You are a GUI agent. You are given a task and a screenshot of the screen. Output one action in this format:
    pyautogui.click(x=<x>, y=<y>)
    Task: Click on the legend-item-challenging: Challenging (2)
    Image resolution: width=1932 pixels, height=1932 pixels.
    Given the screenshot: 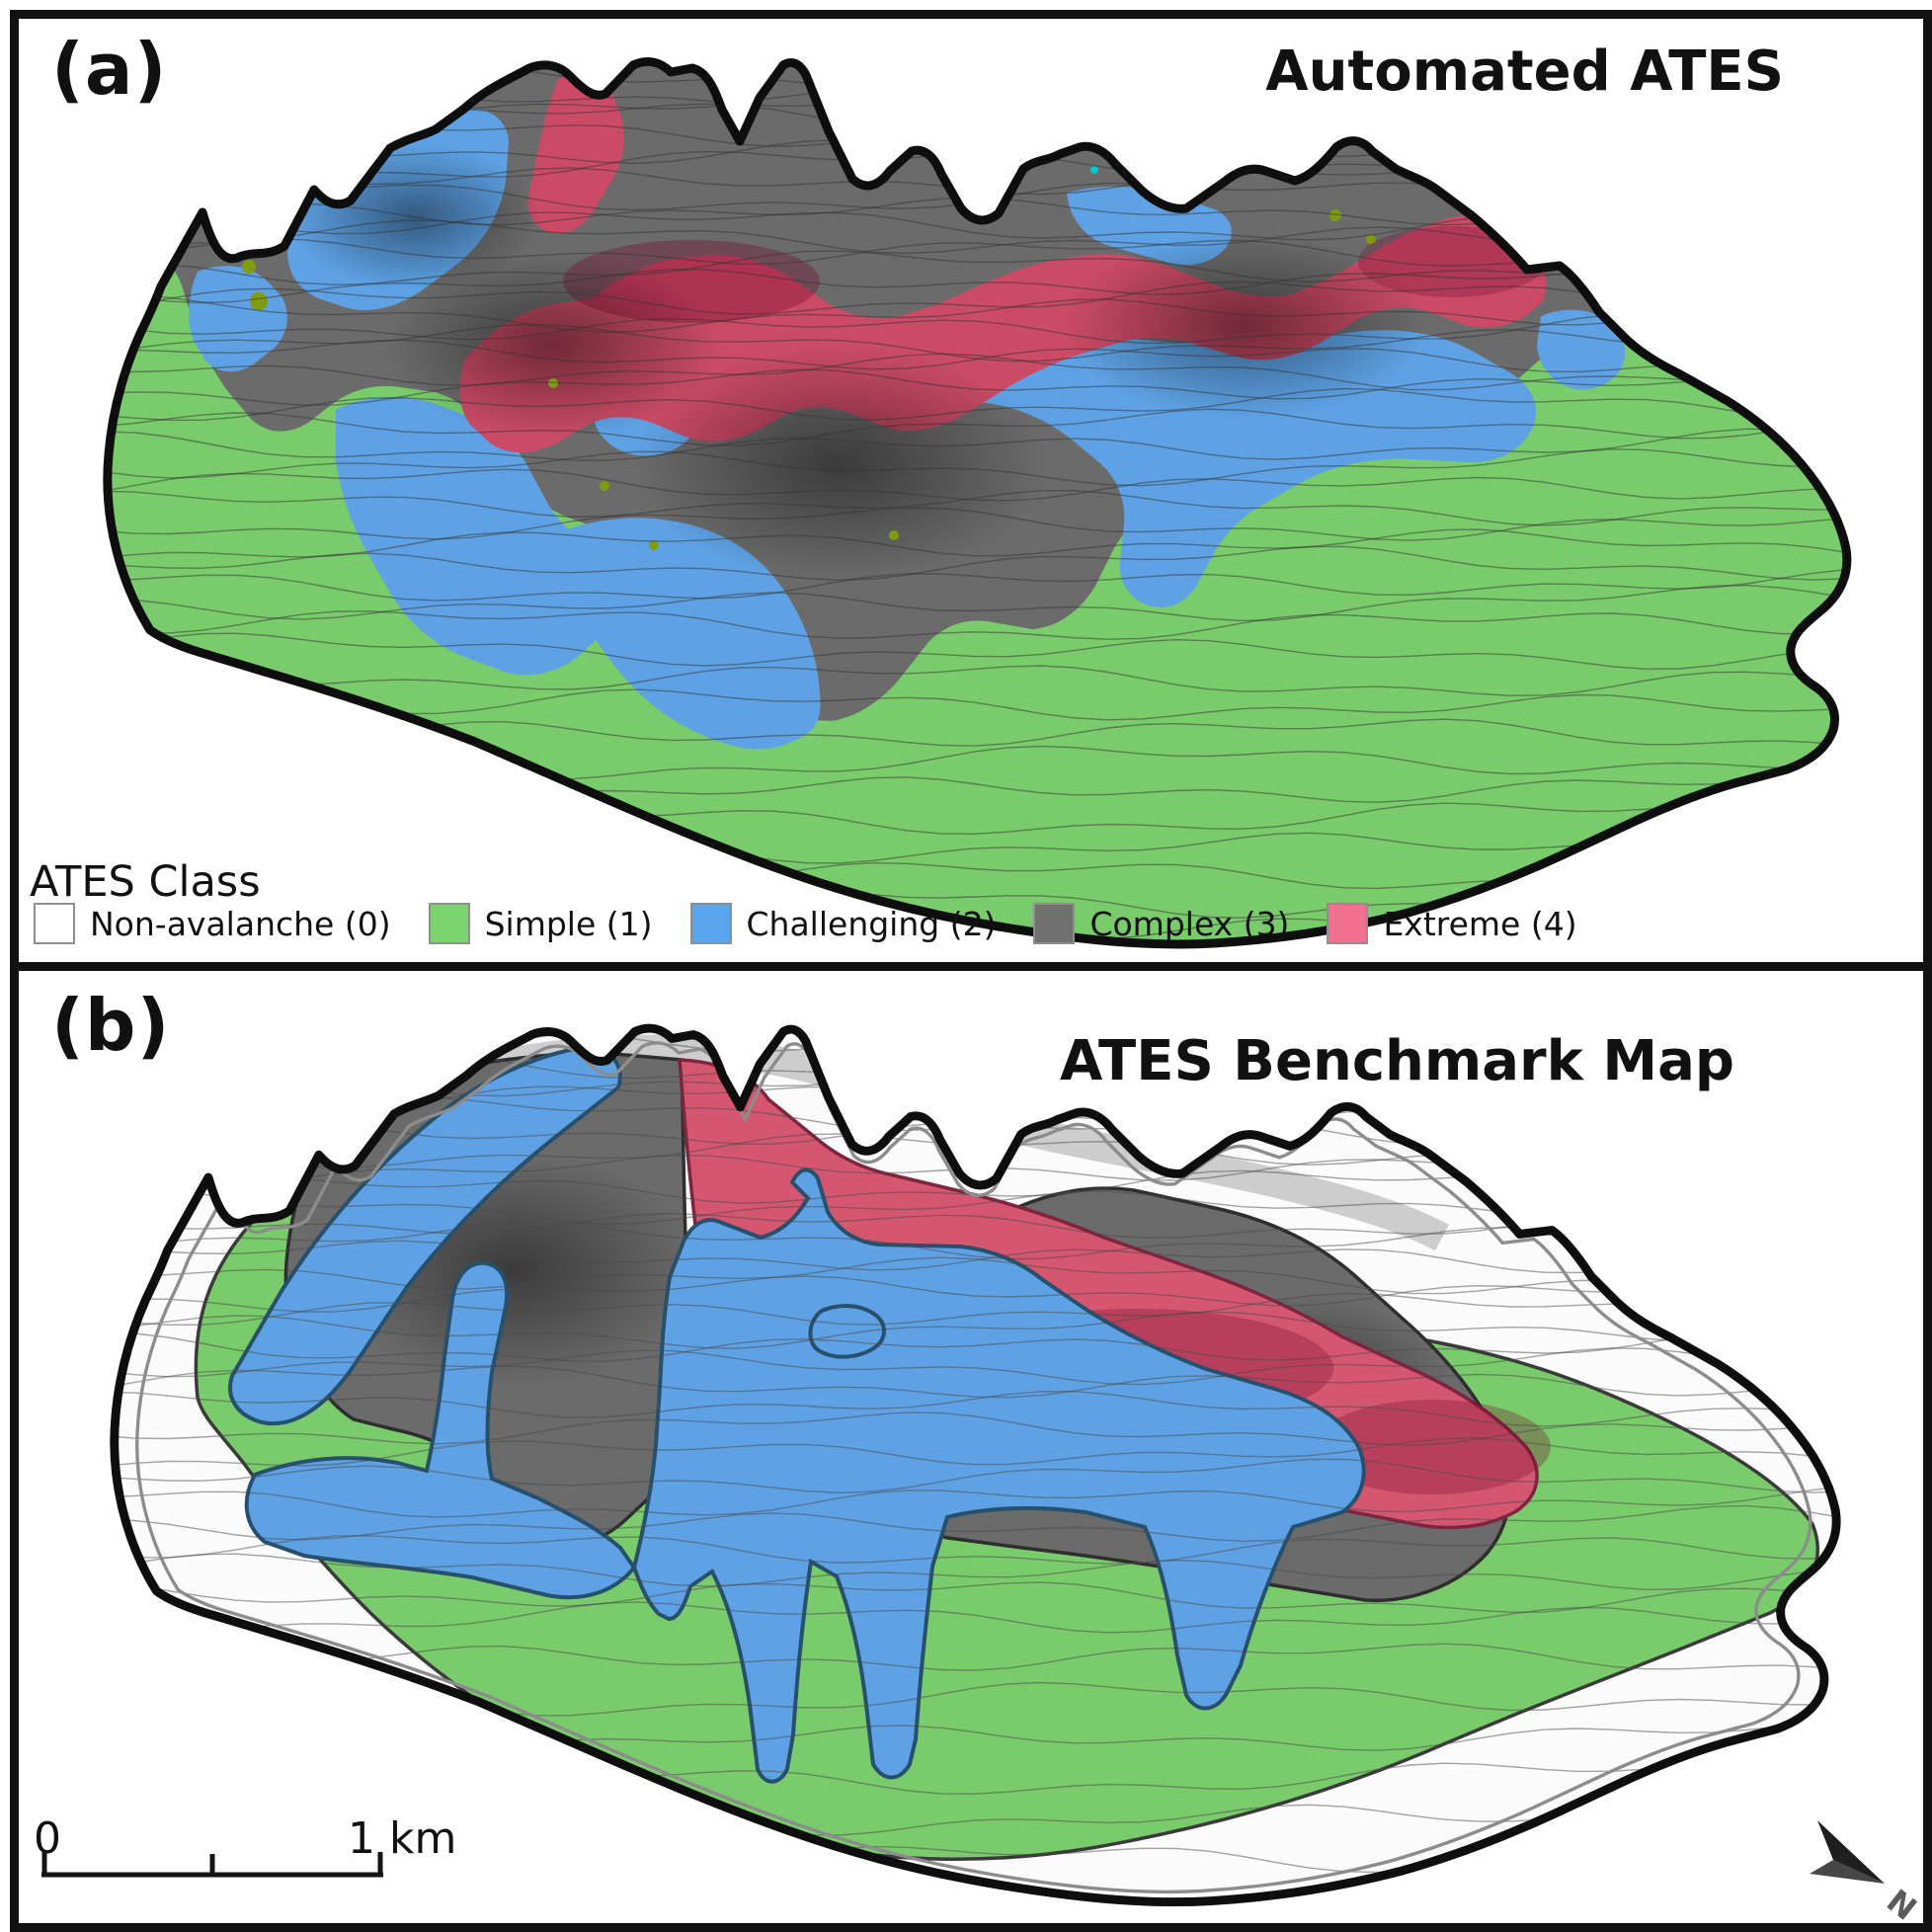 What is the action you would take?
    pyautogui.click(x=843, y=923)
    